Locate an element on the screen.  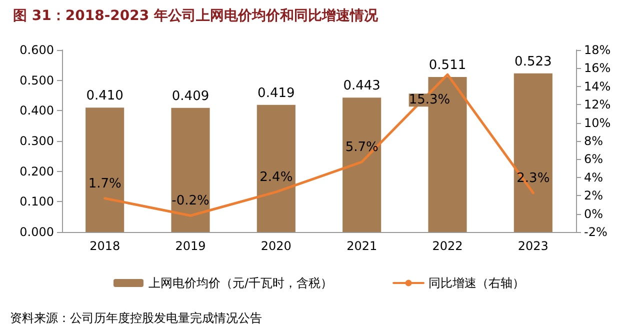
y2-tick-label: 6% is located at coordinates (594, 159).